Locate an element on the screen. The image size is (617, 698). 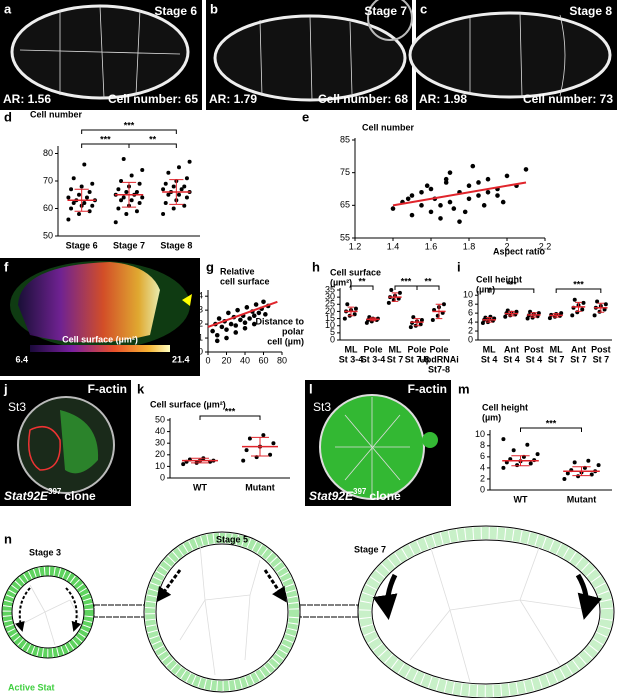
y-tick-label: 50 is located at coordinates (160, 419).